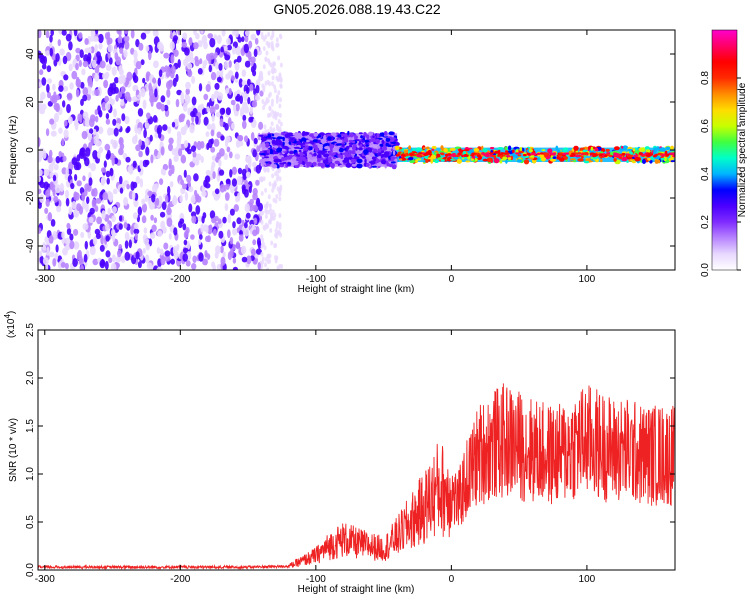  Describe the element at coordinates (452, 579) in the screenshot. I see `snr-x-tick-label: 0` at that location.